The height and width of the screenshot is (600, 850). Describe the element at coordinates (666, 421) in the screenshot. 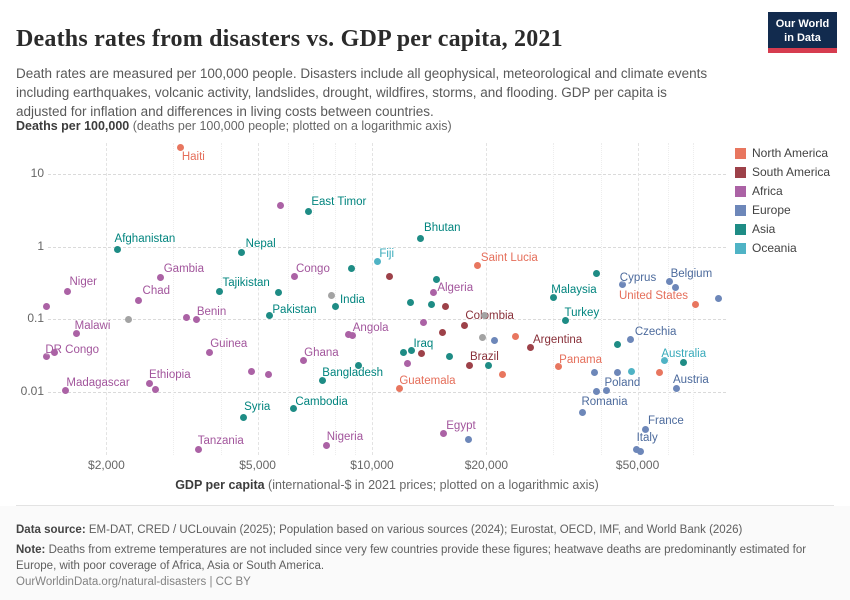

I see `country-label: France` at that location.